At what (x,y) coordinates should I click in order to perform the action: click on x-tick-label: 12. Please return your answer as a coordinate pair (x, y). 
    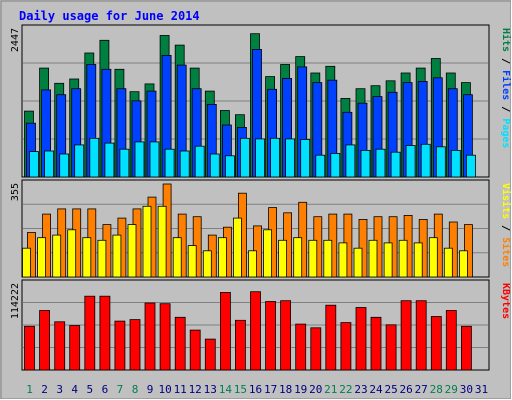
    Looking at the image, I should click on (195, 389).